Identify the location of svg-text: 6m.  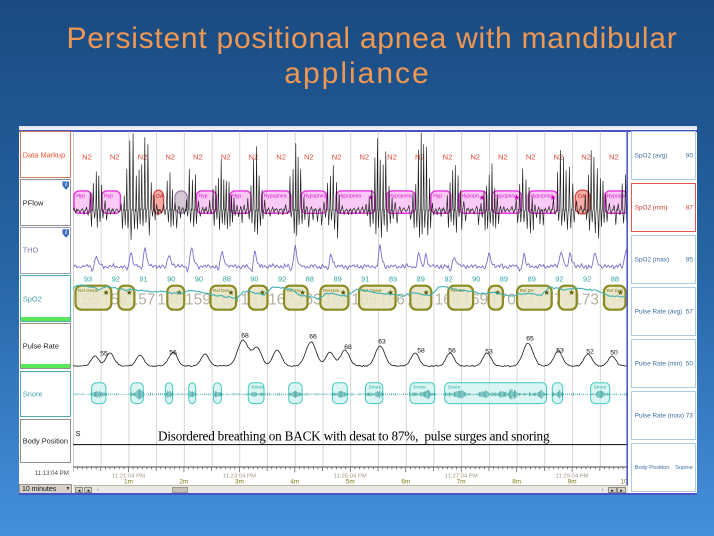
(405, 481).